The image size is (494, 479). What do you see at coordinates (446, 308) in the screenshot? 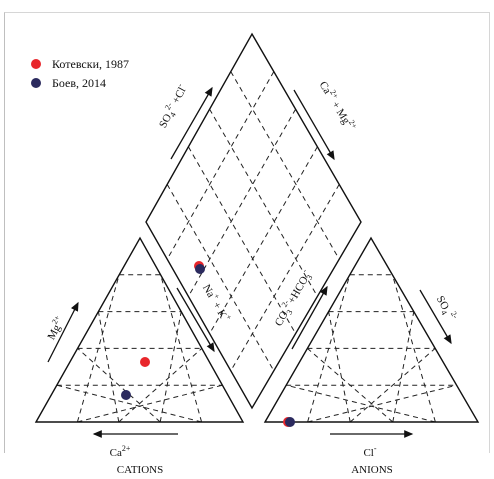
I see `so4-right-label: SO42-` at bounding box center [446, 308].